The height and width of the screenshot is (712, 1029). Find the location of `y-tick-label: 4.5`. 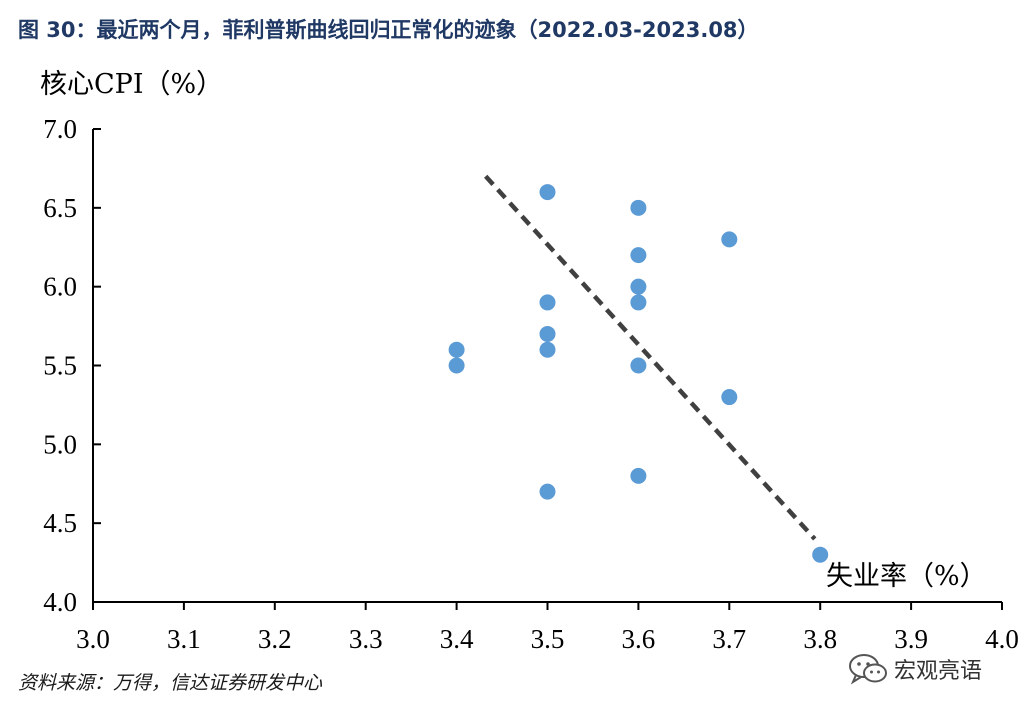

y-tick-label: 4.5 is located at coordinates (60, 523).